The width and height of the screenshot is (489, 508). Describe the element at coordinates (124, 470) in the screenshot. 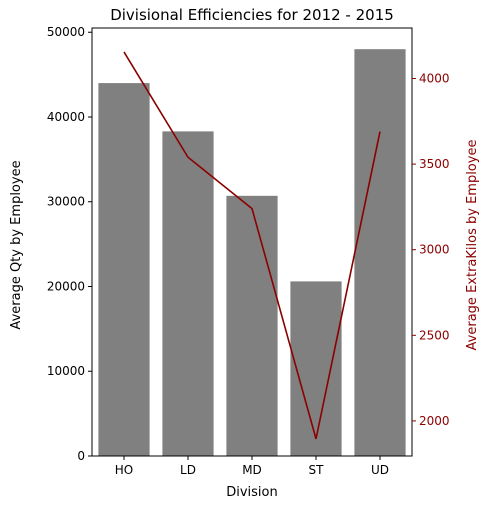

I see `x-tick-label-ho: HO` at that location.